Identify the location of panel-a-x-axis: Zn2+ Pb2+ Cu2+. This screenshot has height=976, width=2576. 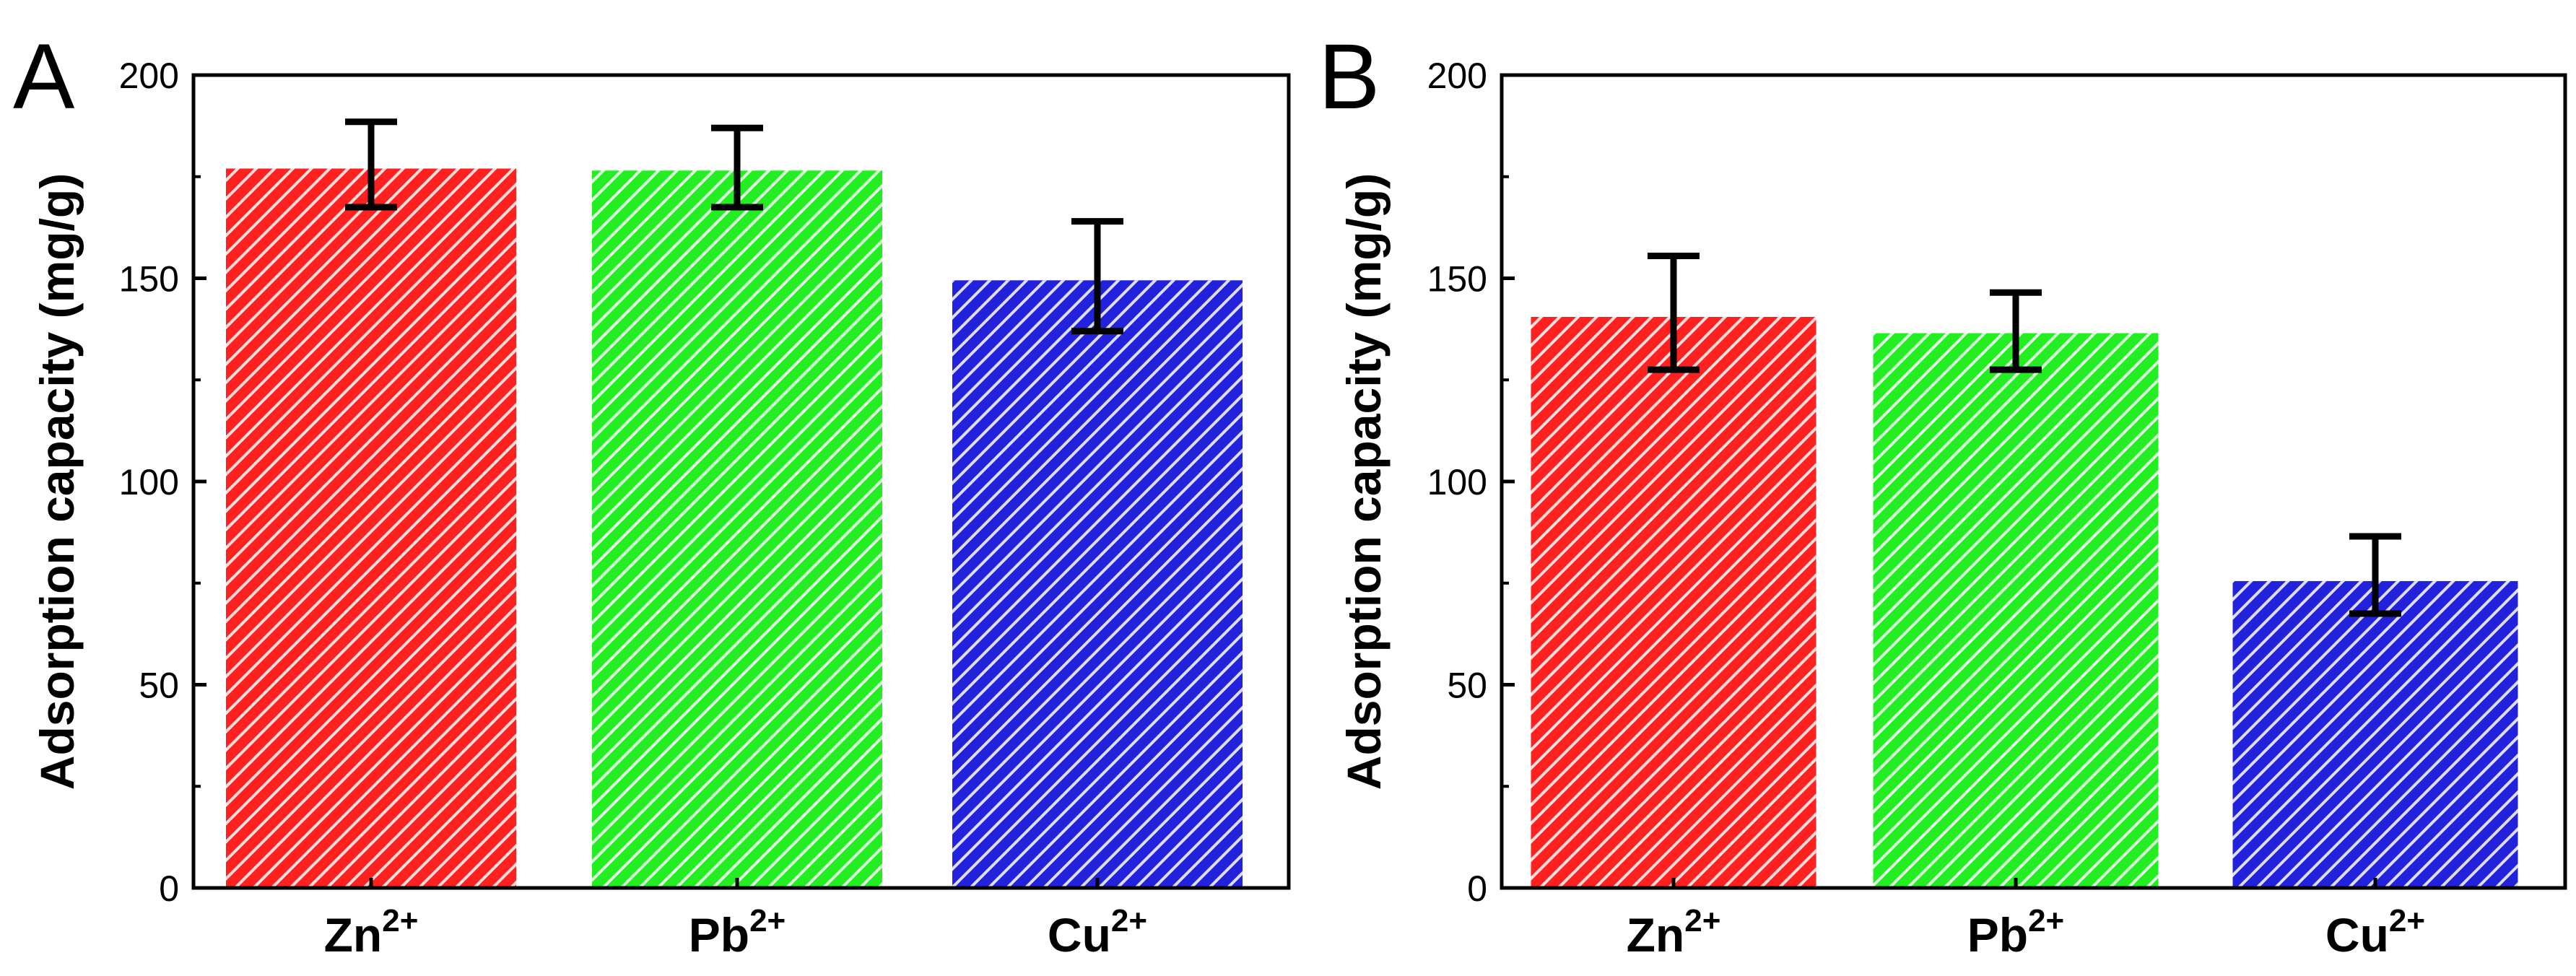
(735, 920).